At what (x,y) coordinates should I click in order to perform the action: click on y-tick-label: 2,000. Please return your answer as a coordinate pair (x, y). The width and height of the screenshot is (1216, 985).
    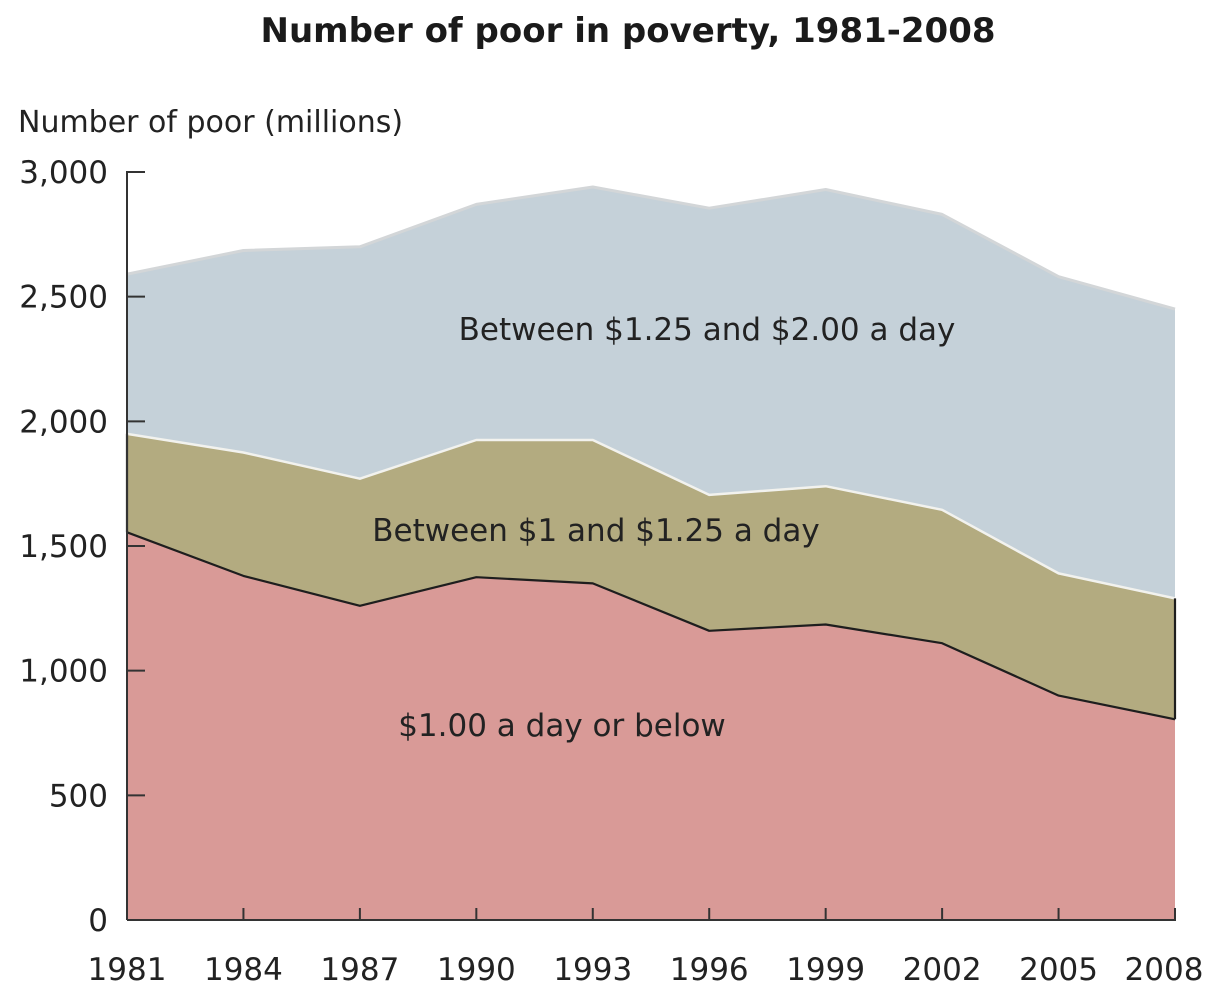
    Looking at the image, I should click on (63, 422).